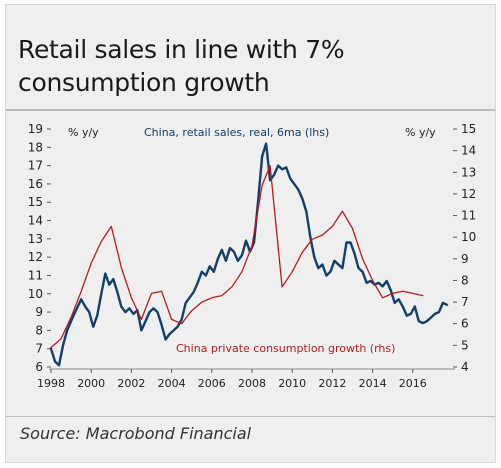 This screenshot has width=501, height=468. What do you see at coordinates (373, 383) in the screenshot?
I see `x-tick-label: 2014` at bounding box center [373, 383].